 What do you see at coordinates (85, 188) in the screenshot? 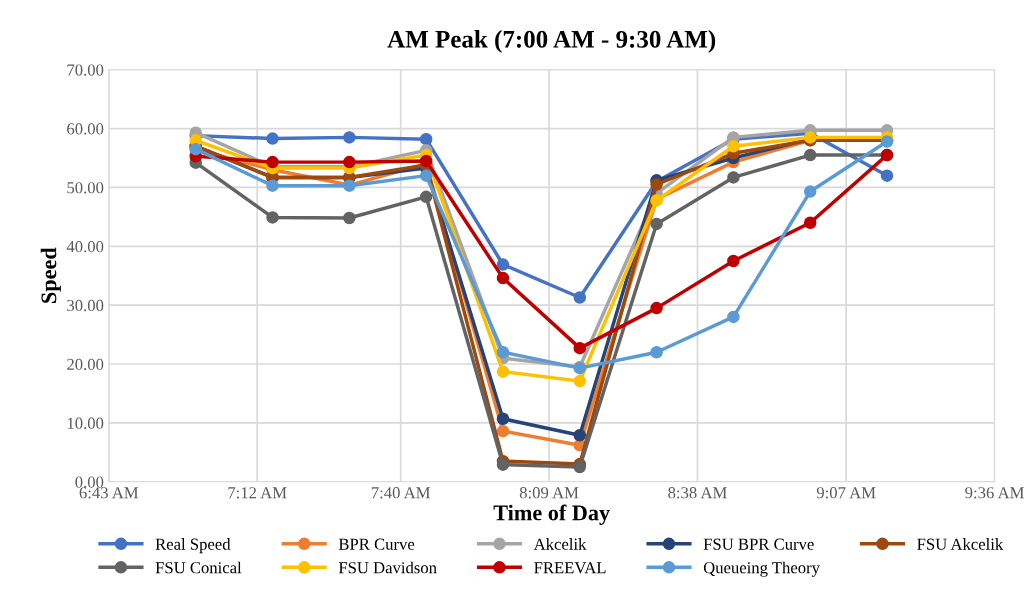
I see `y-tick-label: 50.00` at bounding box center [85, 188].